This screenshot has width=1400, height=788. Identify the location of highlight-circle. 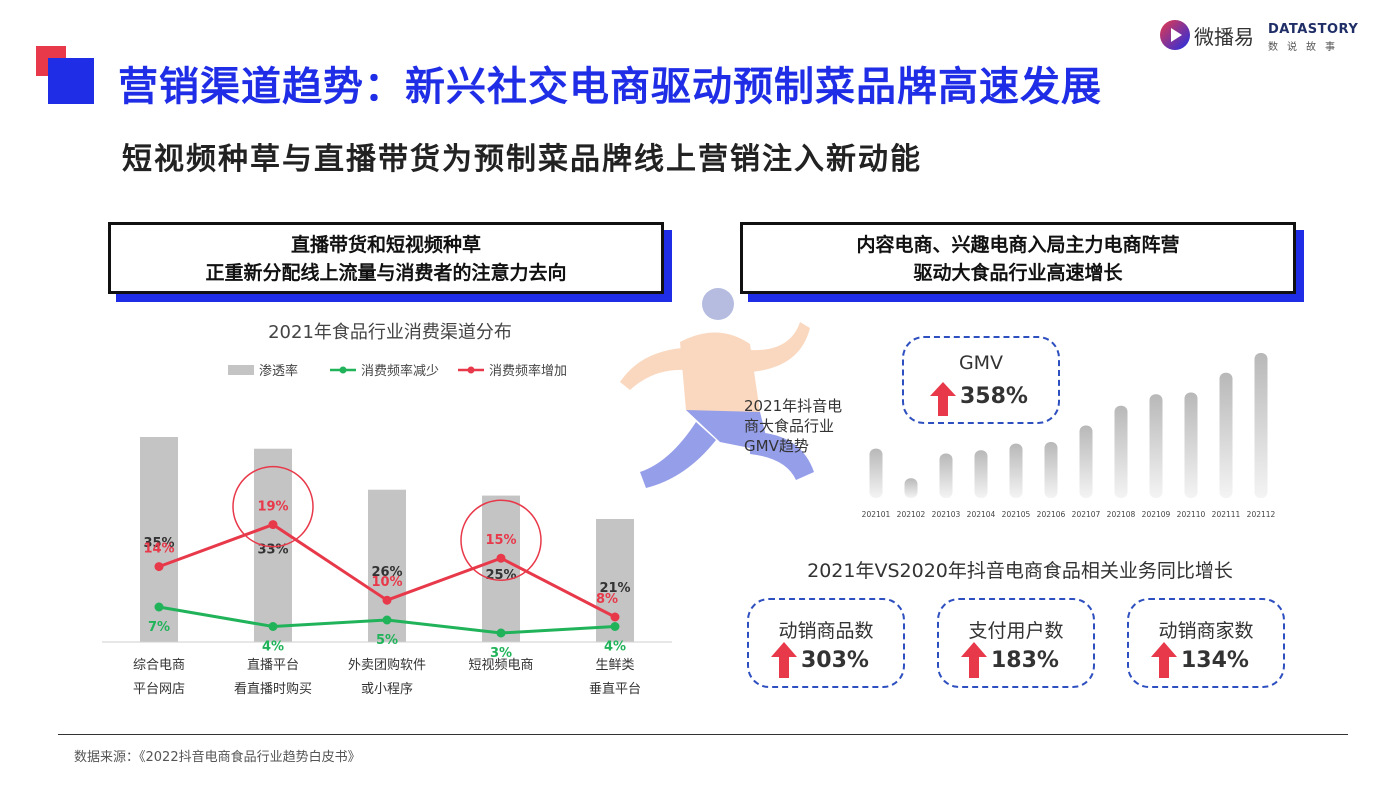
(501, 540).